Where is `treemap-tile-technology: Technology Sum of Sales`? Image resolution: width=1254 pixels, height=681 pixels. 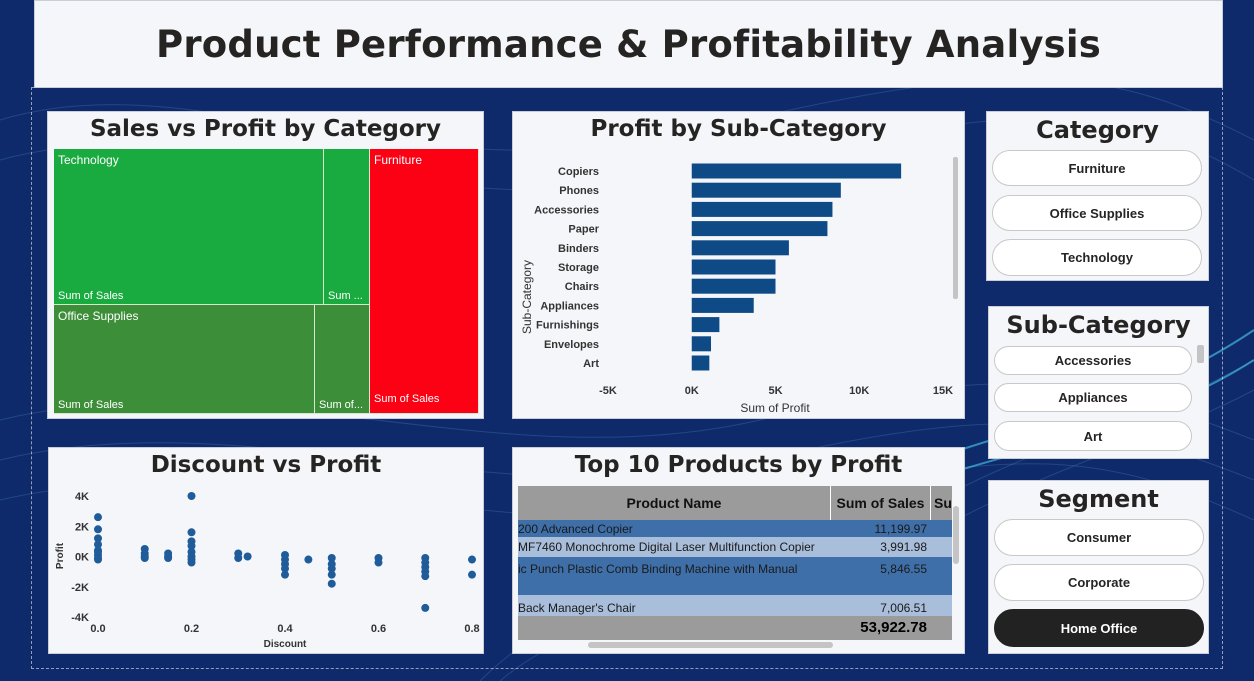
treemap-tile-technology: Technology Sum of Sales is located at coordinates (189, 227).